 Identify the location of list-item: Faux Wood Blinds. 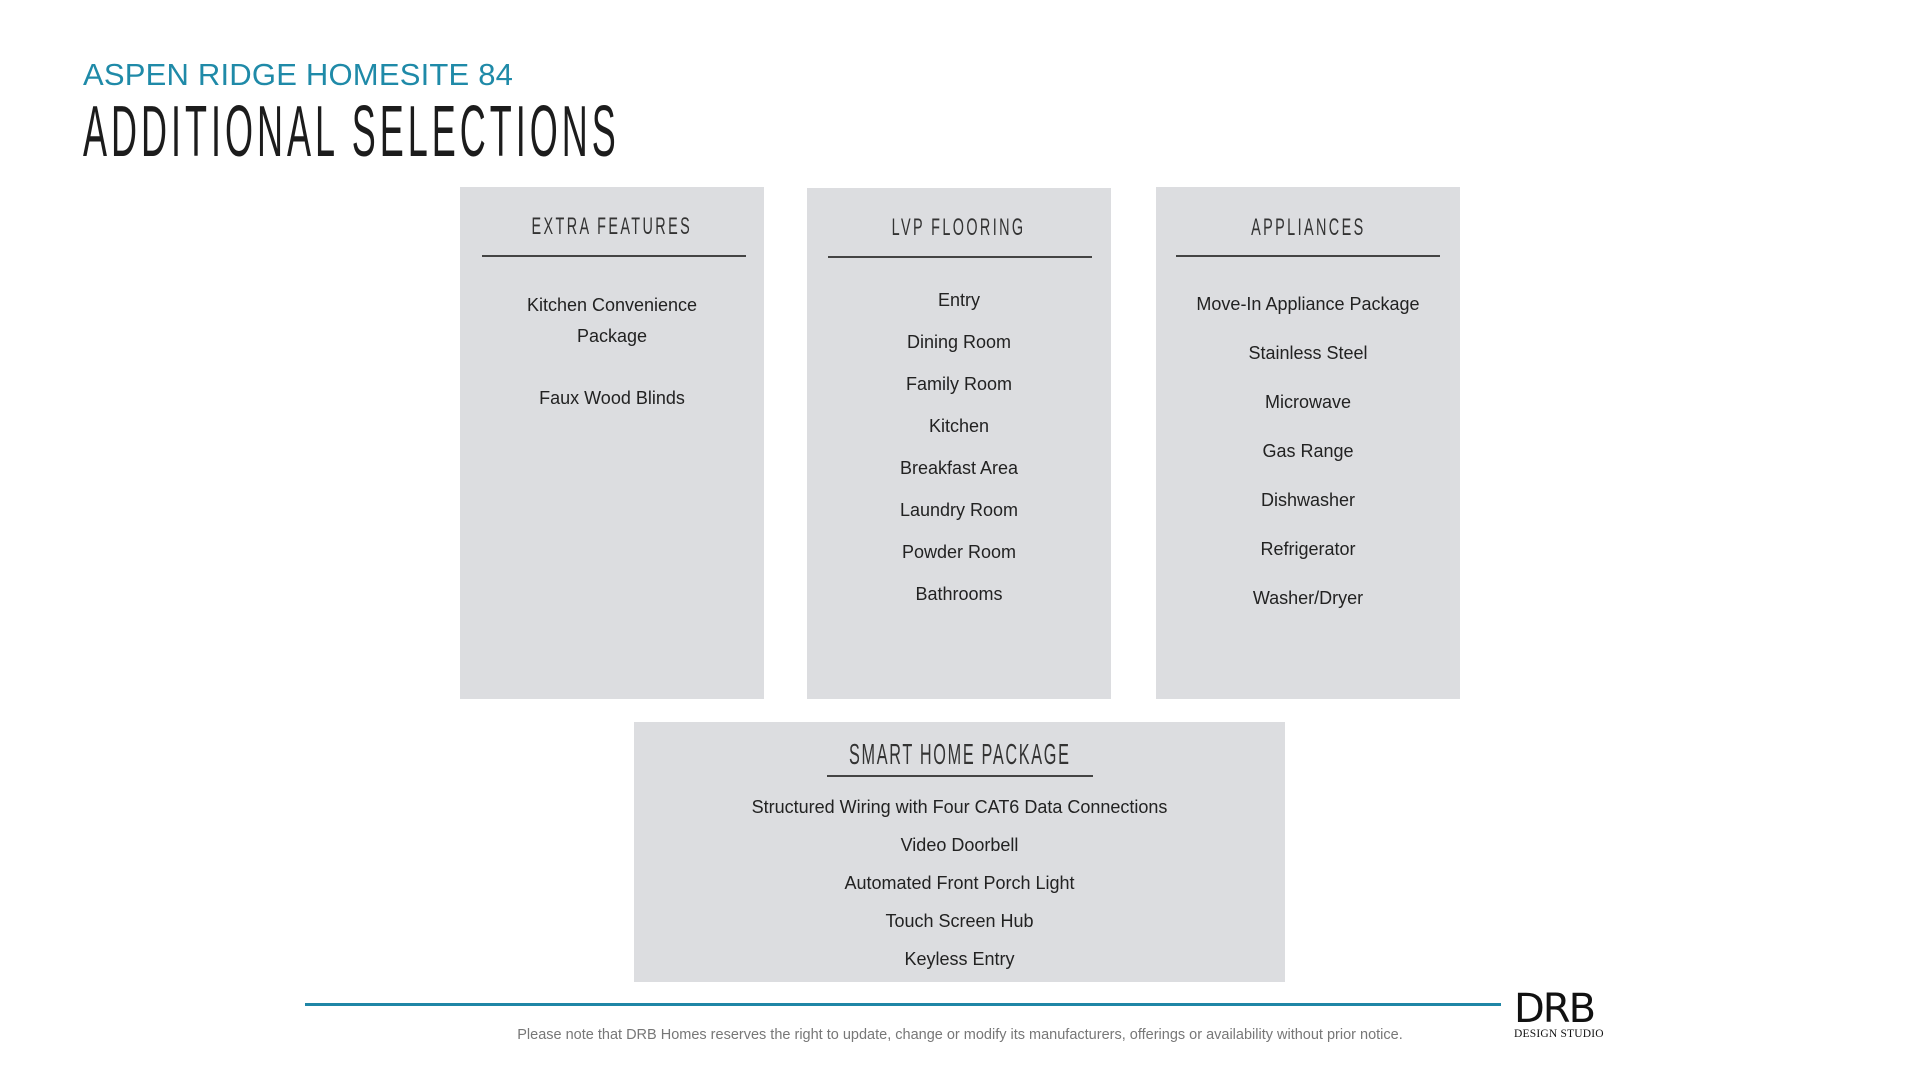
(612, 398).